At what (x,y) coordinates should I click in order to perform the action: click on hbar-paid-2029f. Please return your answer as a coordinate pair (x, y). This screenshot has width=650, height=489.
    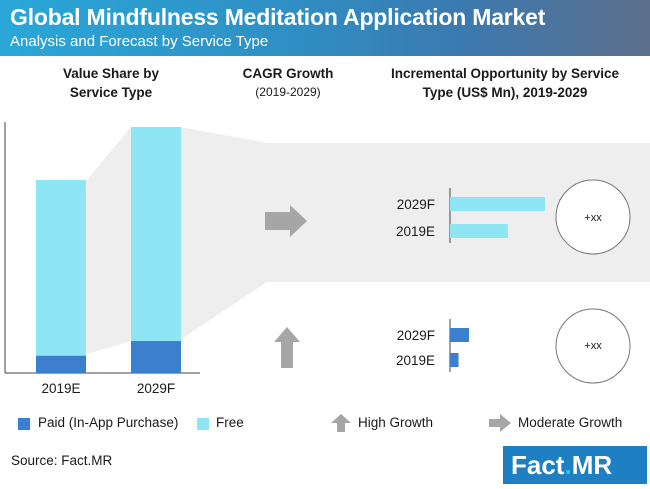
    Looking at the image, I should click on (459, 335).